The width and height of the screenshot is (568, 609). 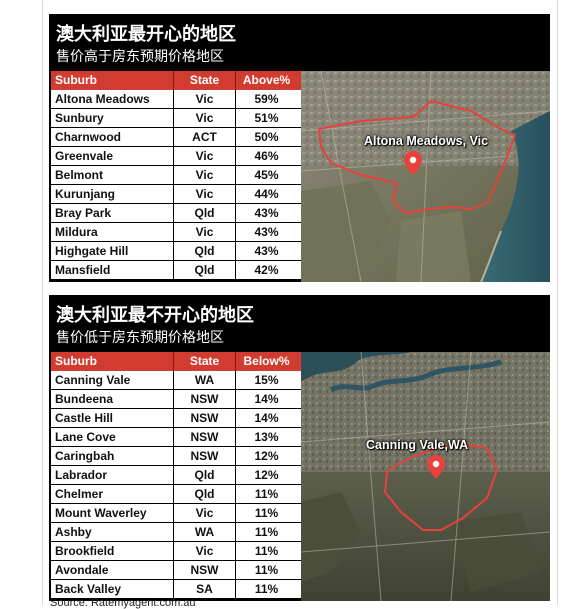 What do you see at coordinates (204, 589) in the screenshot?
I see `state-cell: SA` at bounding box center [204, 589].